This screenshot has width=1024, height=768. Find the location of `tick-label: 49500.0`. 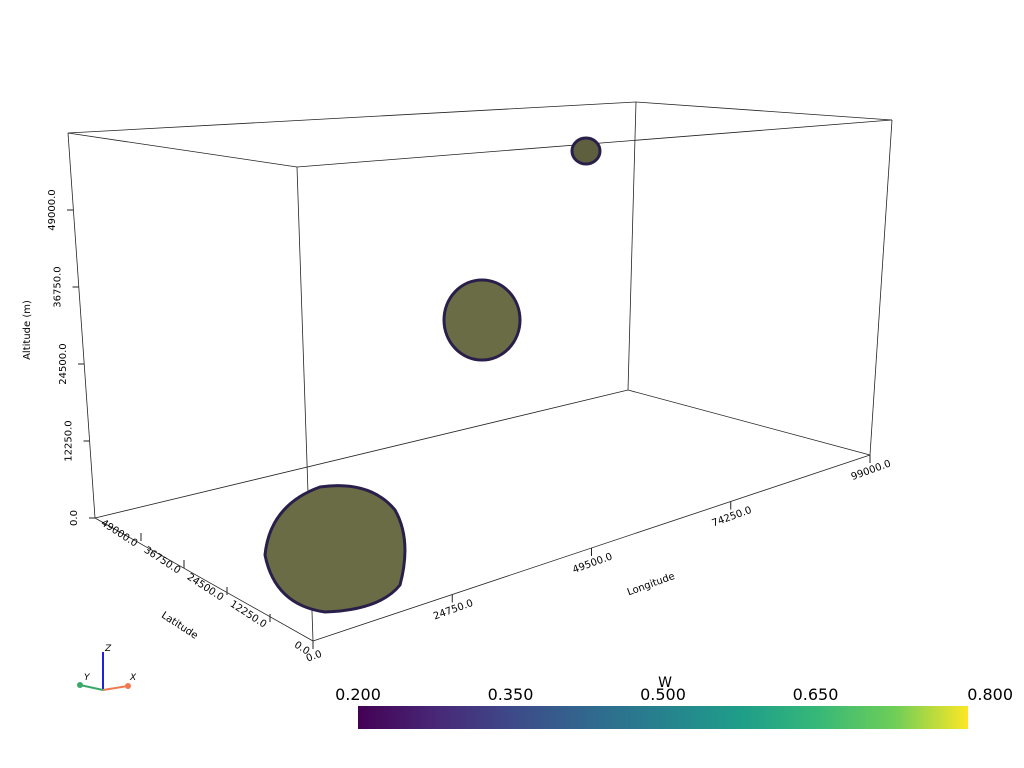

tick-label: 49500.0 is located at coordinates (592, 563).